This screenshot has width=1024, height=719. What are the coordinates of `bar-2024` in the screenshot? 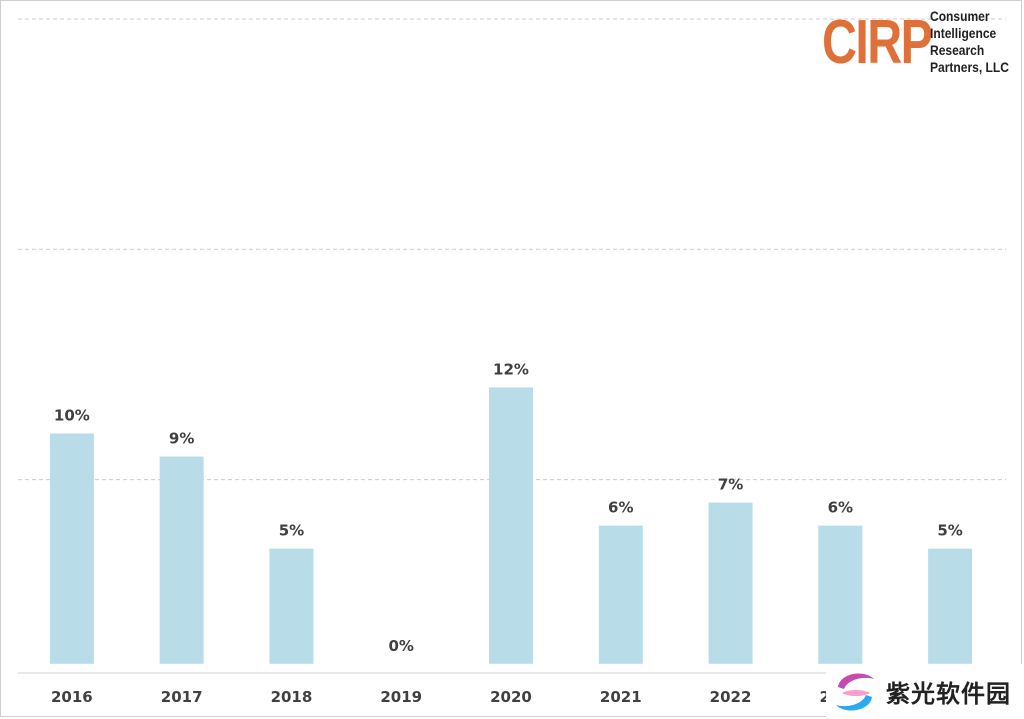 It's located at (950, 606).